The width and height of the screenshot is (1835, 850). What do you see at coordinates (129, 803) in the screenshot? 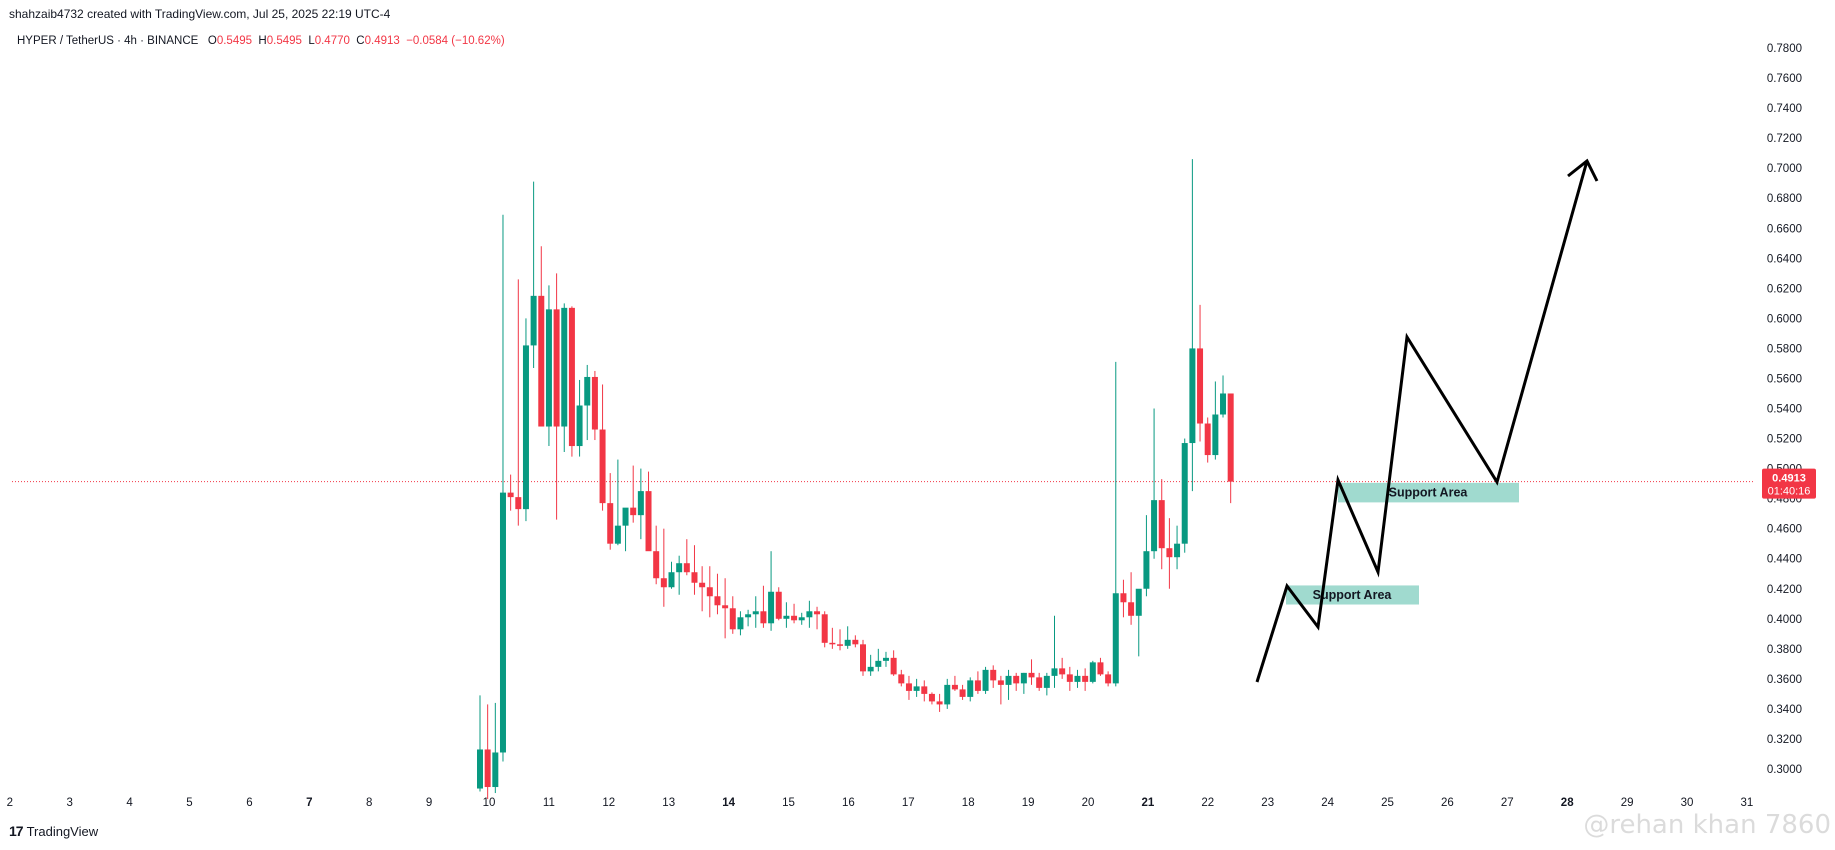
I see `time-tick-label: 4` at bounding box center [129, 803].